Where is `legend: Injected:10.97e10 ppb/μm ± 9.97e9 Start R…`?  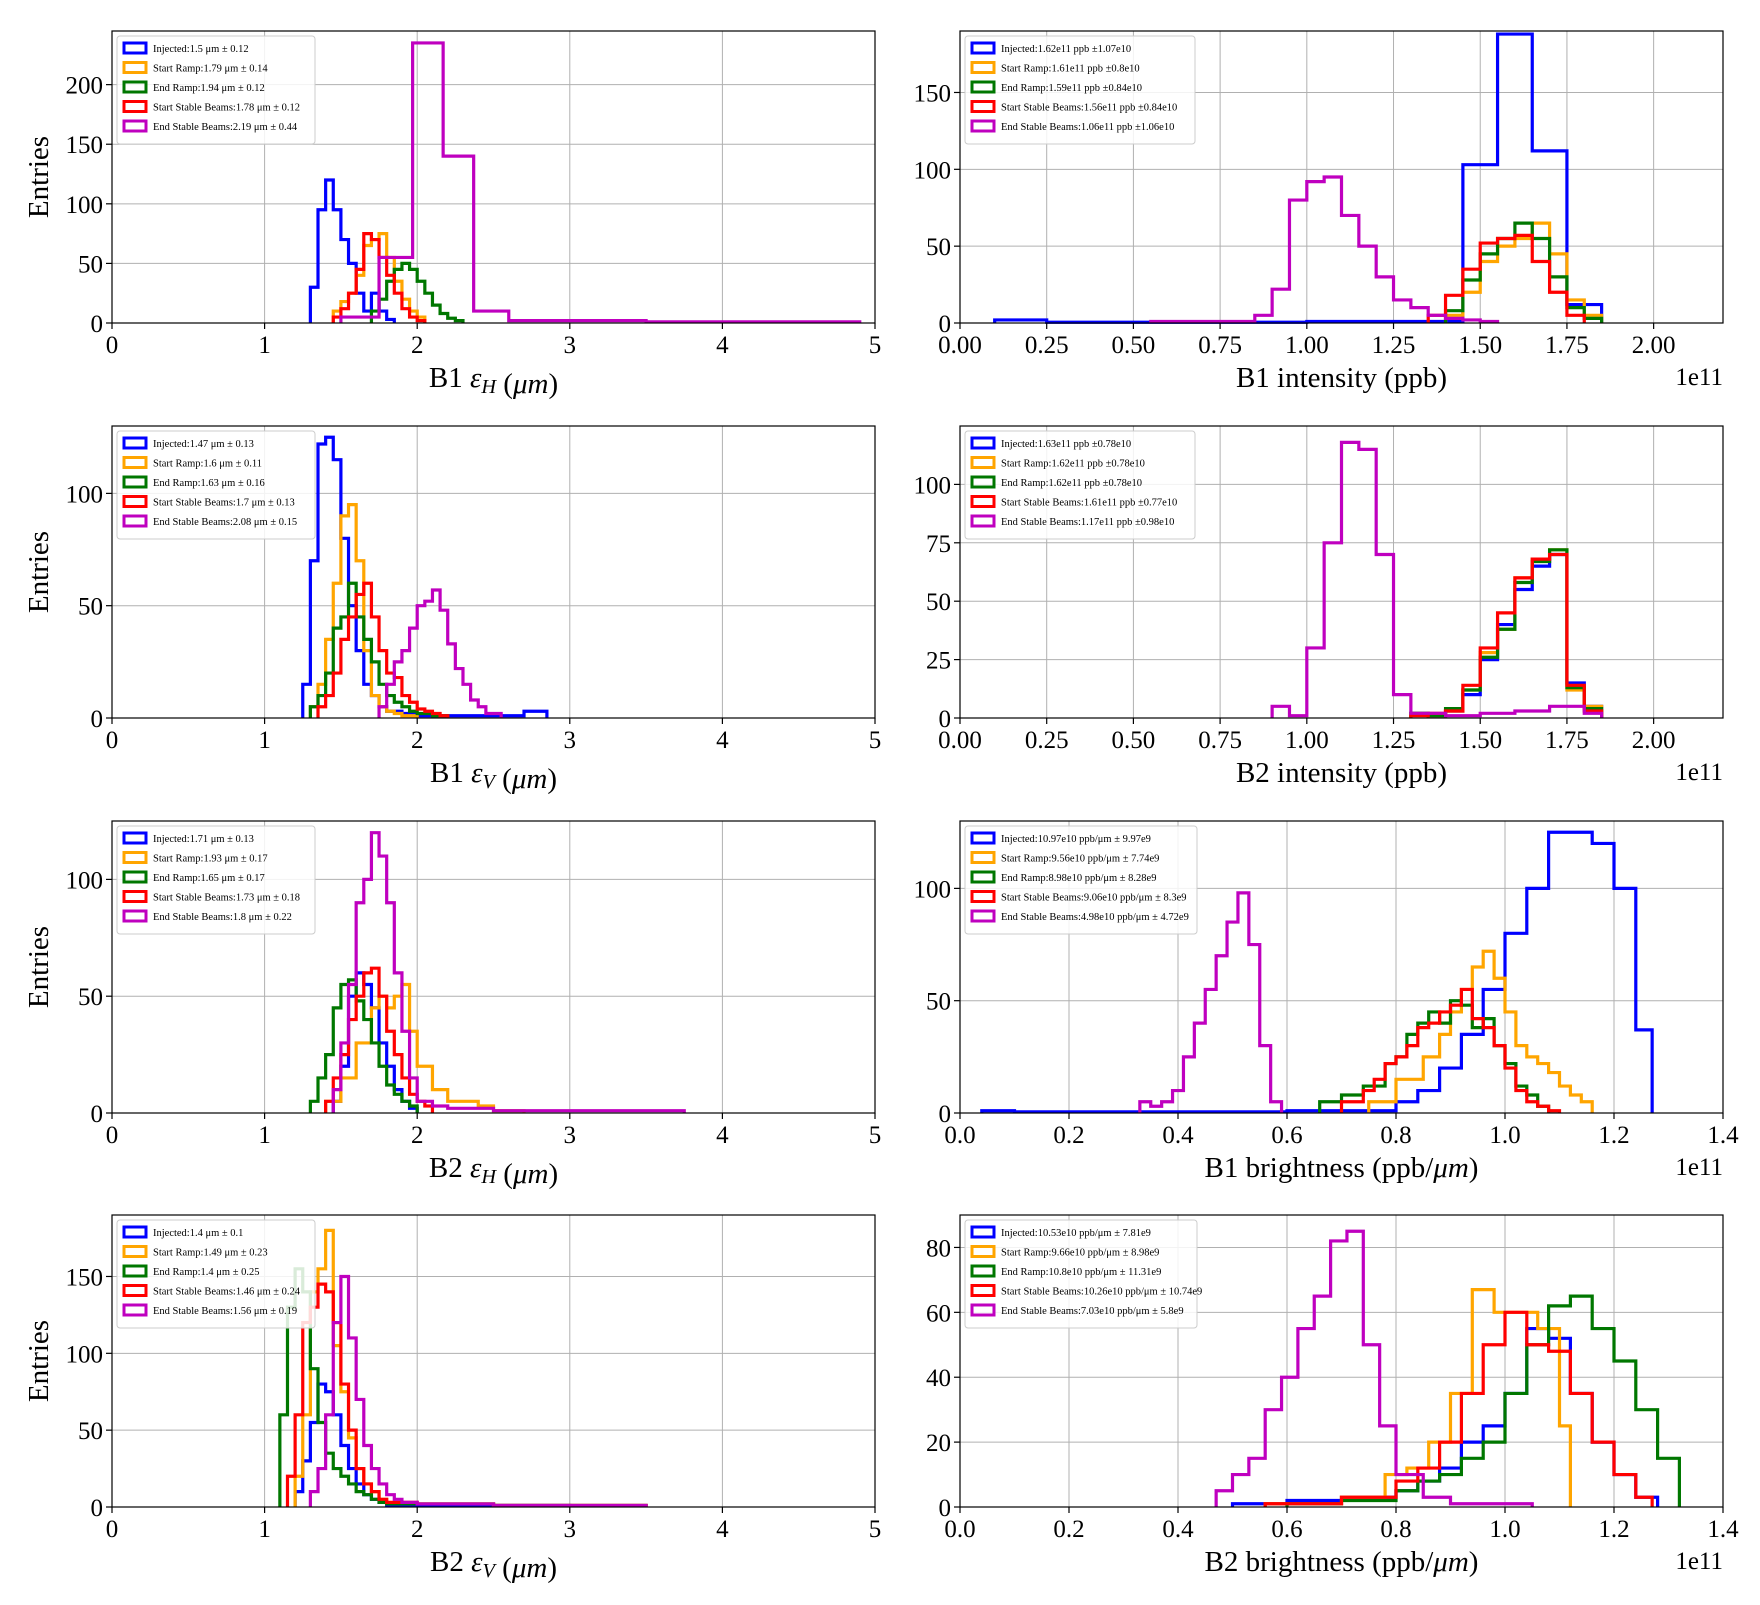 legend: Injected:10.97e10 ppb/μm ± 9.97e9 Start R… is located at coordinates (1081, 880).